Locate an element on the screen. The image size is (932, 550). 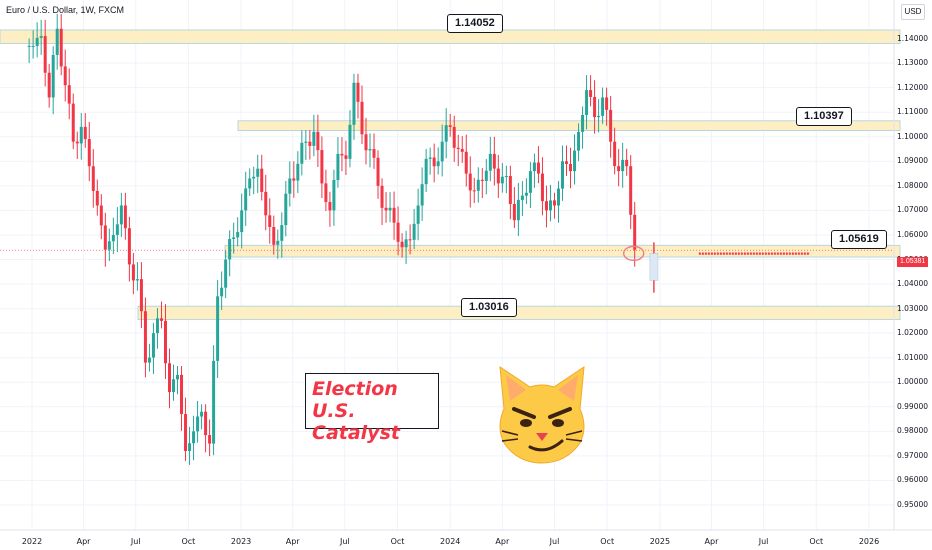
price-tick: 1.14000 is located at coordinates (913, 38).